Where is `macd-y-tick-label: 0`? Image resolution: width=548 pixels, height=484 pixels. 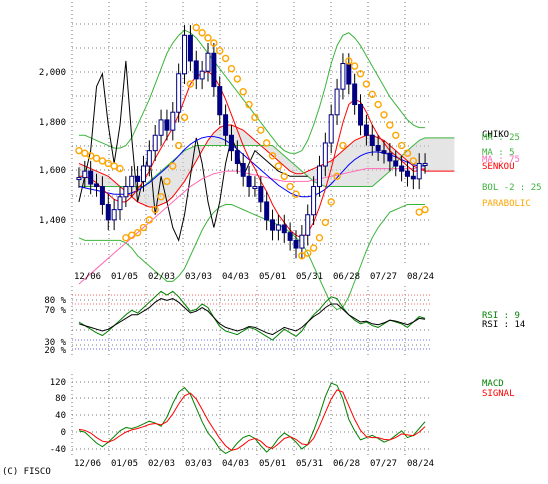 macd-y-tick-label: 0 is located at coordinates (63, 433).